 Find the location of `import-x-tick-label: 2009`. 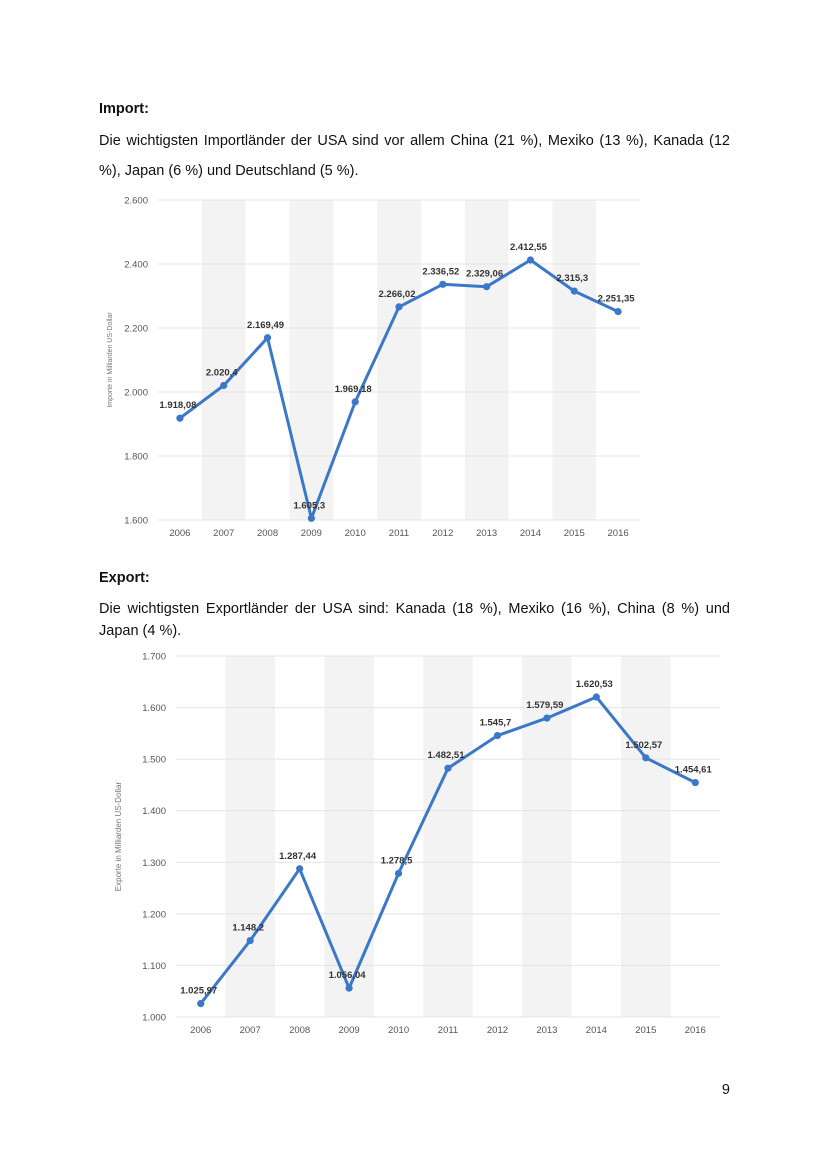

import-x-tick-label: 2009 is located at coordinates (311, 533).